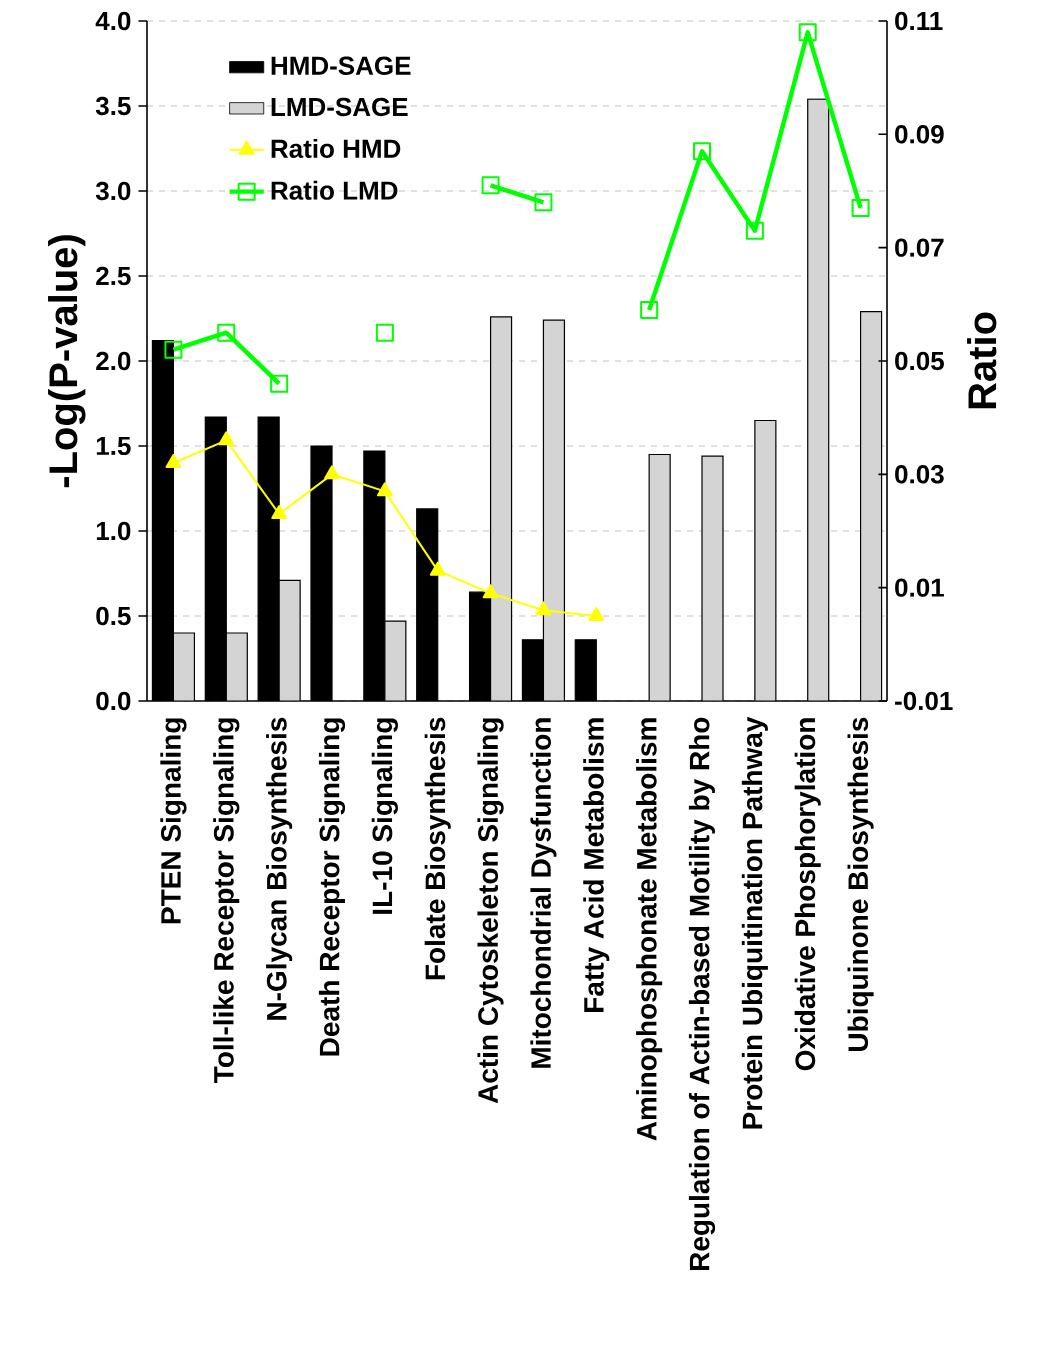 This screenshot has width=1040, height=1366. I want to click on y-tick-label: 3.5, so click(113, 106).